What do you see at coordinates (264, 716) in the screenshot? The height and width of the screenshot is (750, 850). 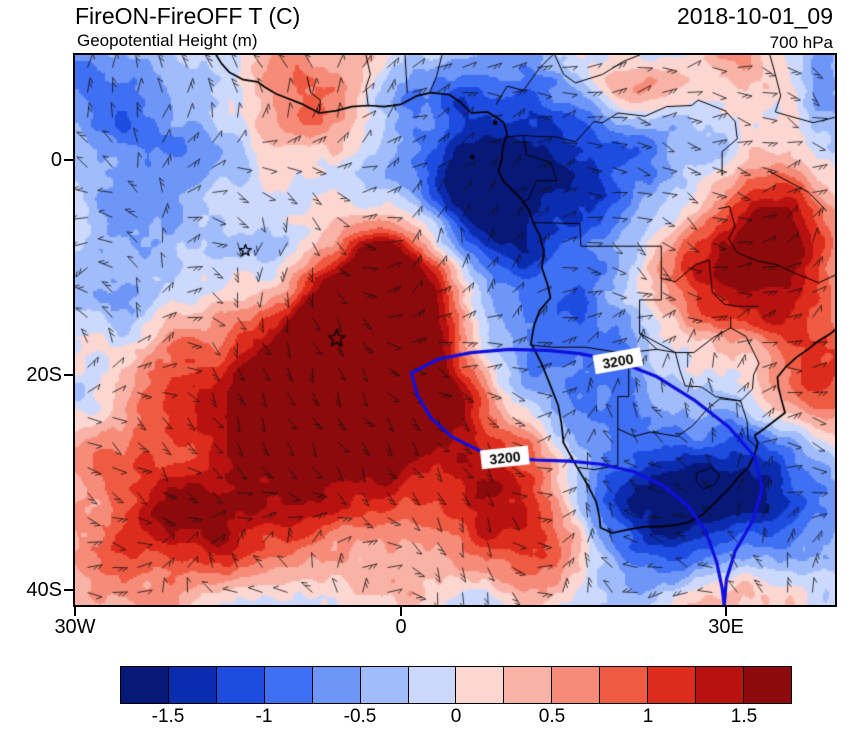 I see `colorbar-tick-label: -1` at bounding box center [264, 716].